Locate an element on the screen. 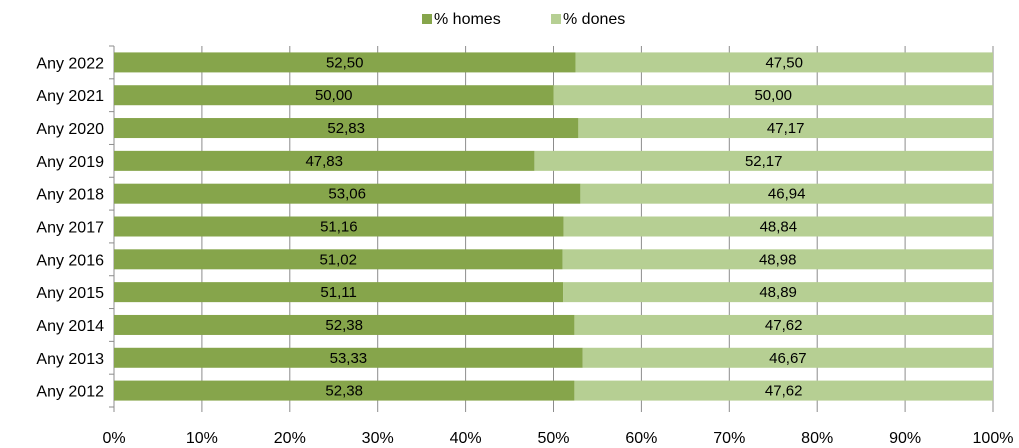  data-label-homes: 51,02 is located at coordinates (338, 259).